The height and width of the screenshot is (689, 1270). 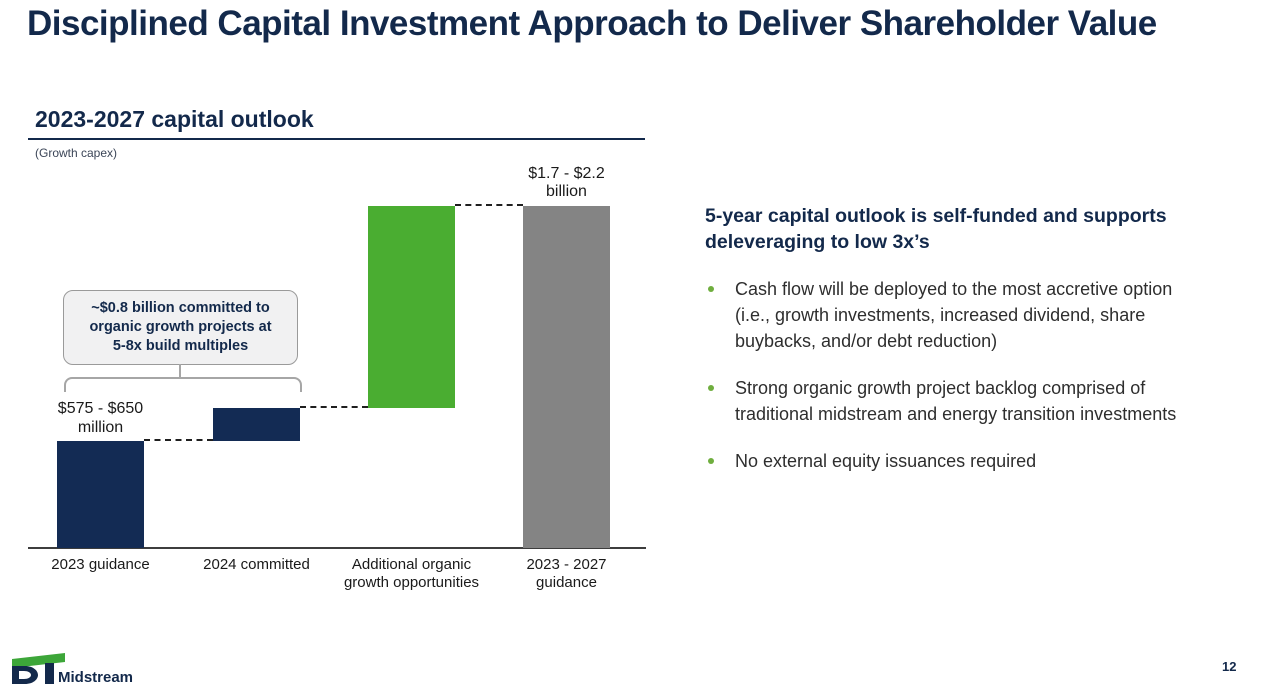 What do you see at coordinates (180, 371) in the screenshot?
I see `callout-bracket-stem` at bounding box center [180, 371].